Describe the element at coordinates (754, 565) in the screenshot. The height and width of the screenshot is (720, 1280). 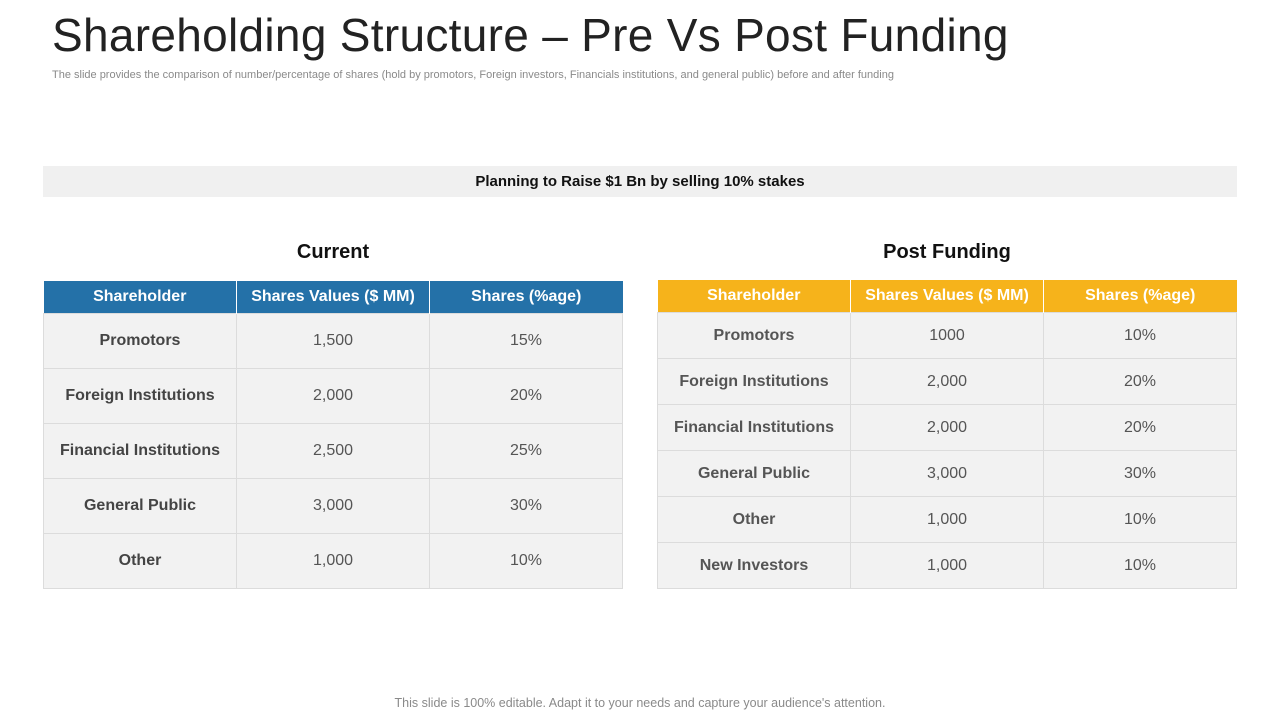
I see `shareholder-cell: New Investors` at that location.